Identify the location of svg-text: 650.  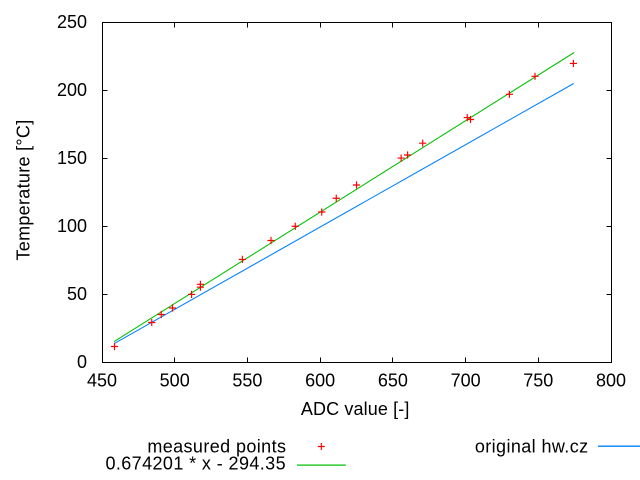
(393, 381).